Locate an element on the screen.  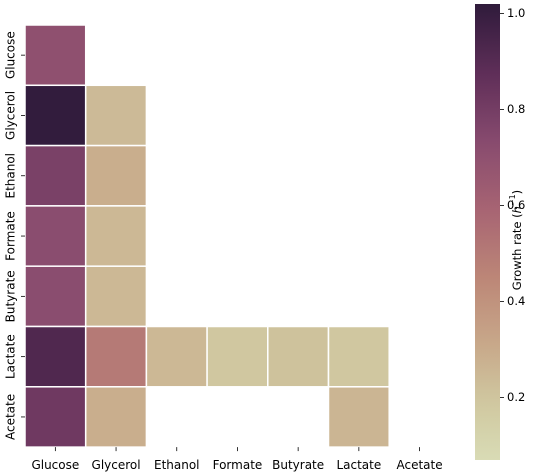
colorbar-label-sup: −1 is located at coordinates (512, 200).